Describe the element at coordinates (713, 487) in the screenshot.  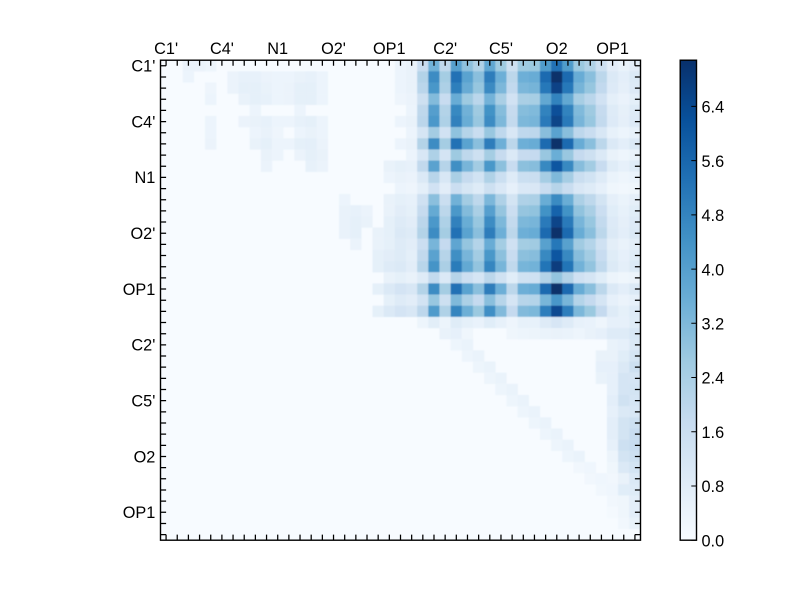
I see `svg-text: 0.8` at that location.